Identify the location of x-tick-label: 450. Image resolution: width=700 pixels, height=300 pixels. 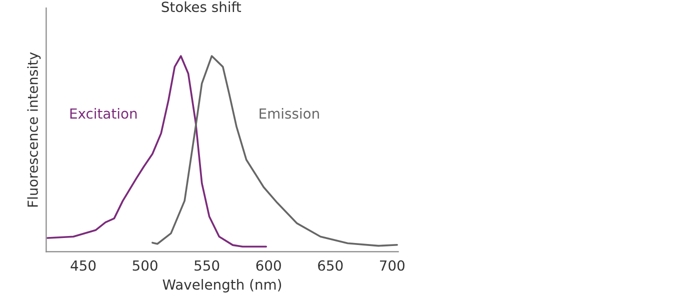
(83, 265).